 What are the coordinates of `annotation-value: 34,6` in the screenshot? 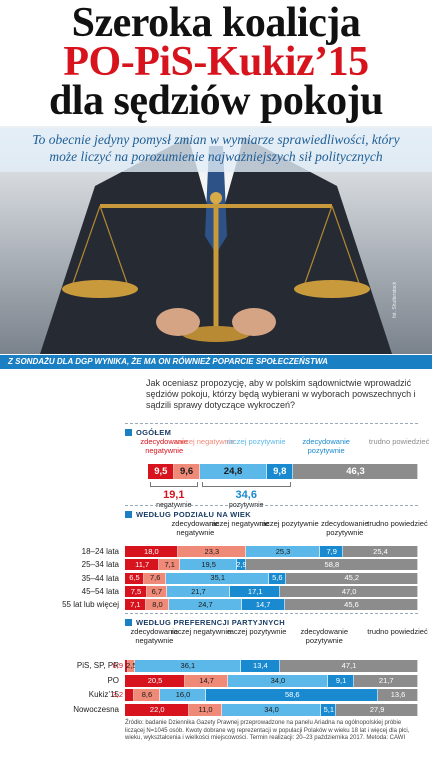 It's located at (246, 495).